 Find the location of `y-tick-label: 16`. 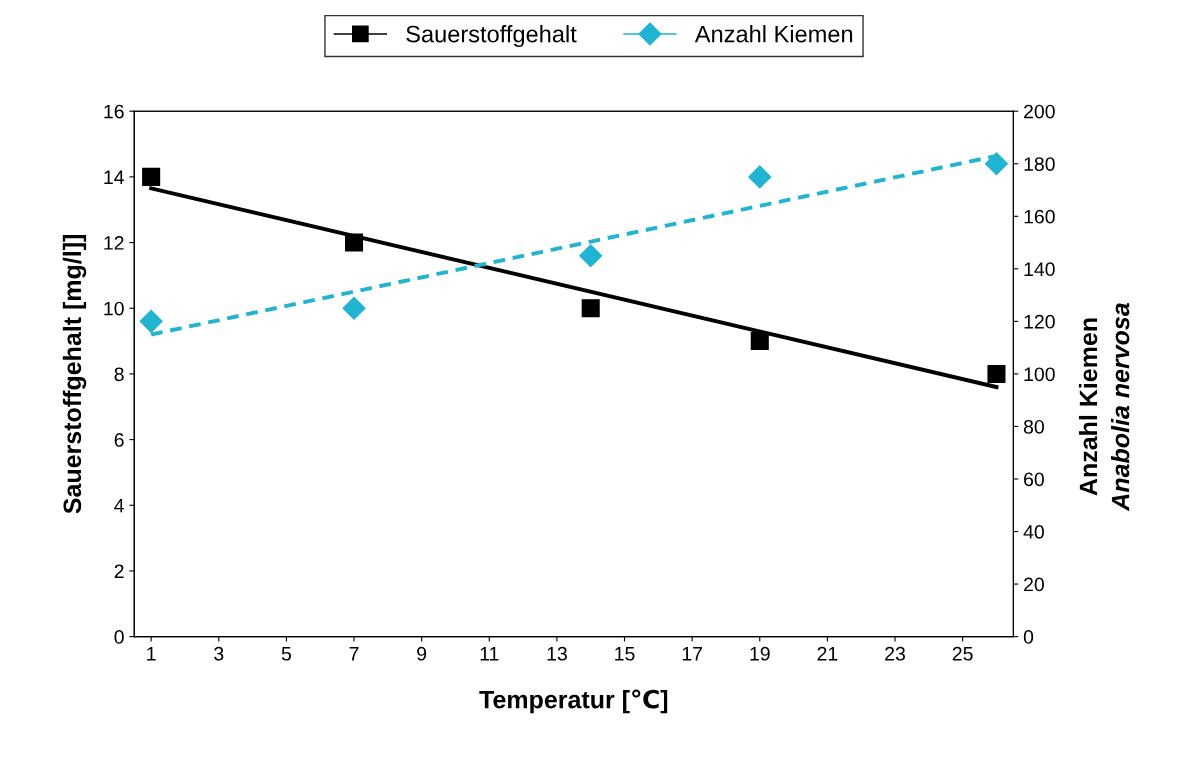

y-tick-label: 16 is located at coordinates (114, 111).